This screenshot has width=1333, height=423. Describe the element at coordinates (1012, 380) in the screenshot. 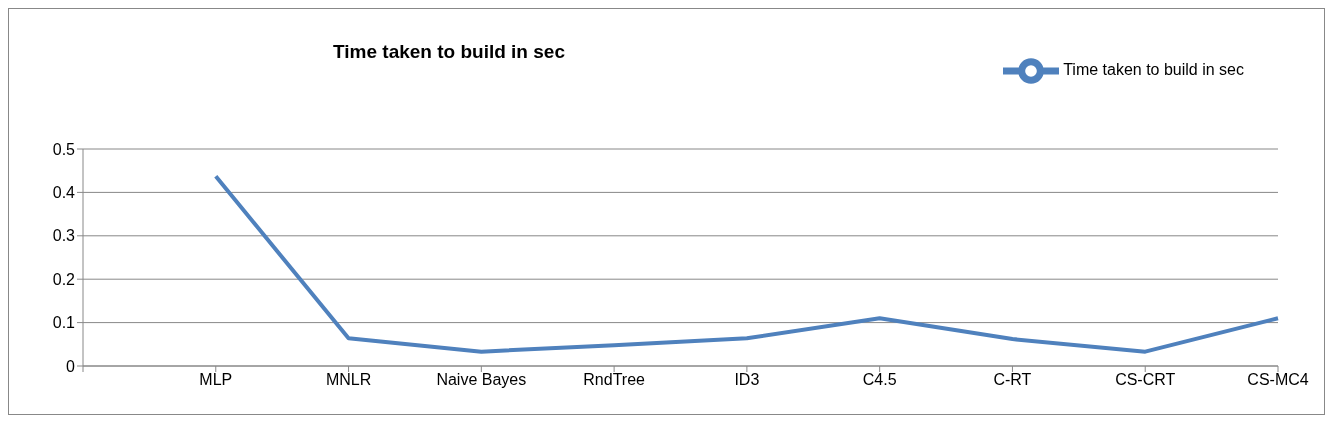

I see `x-tick-label: C-RT` at that location.